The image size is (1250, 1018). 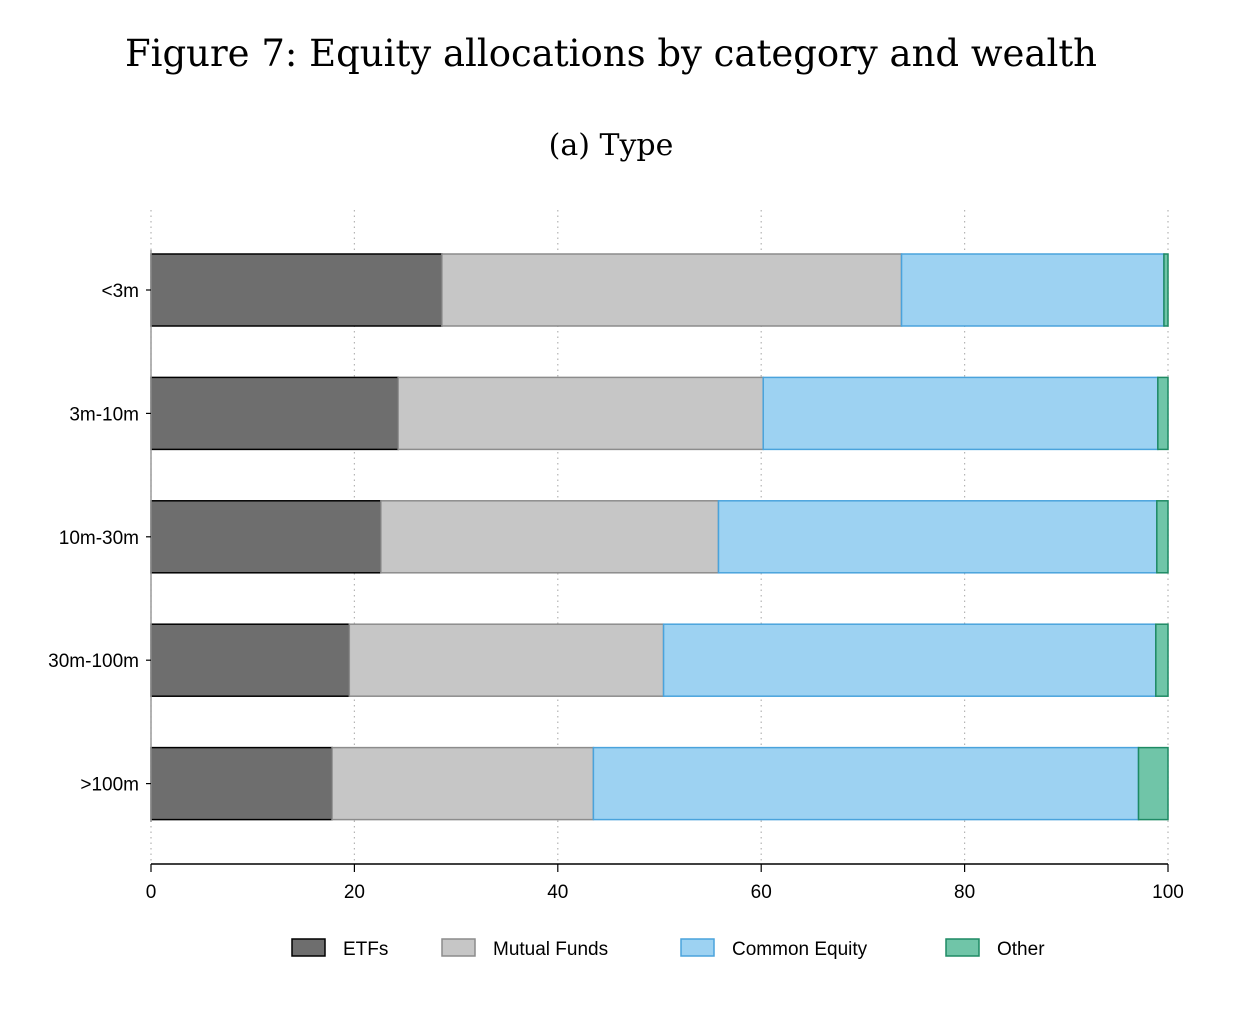 I want to click on x-tick-label-0: 0, so click(x=151, y=892).